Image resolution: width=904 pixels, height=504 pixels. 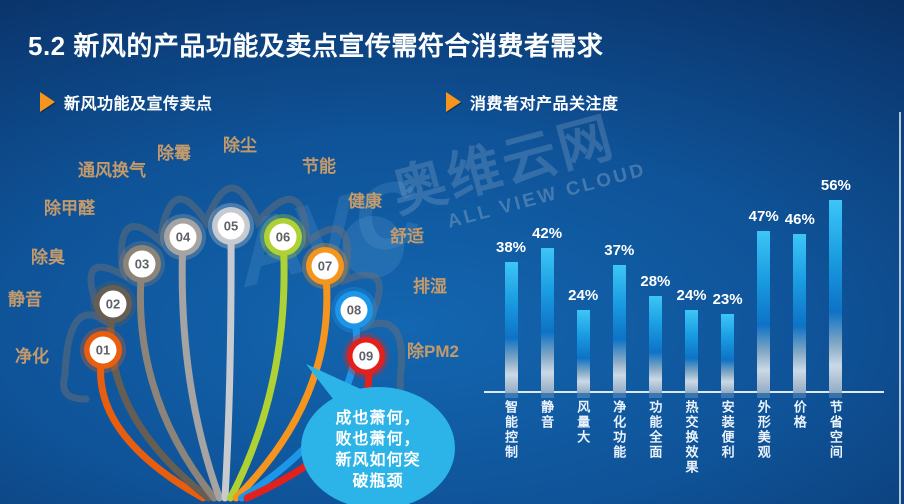 I want to click on bar-category-label: 风量大, so click(x=583, y=422).